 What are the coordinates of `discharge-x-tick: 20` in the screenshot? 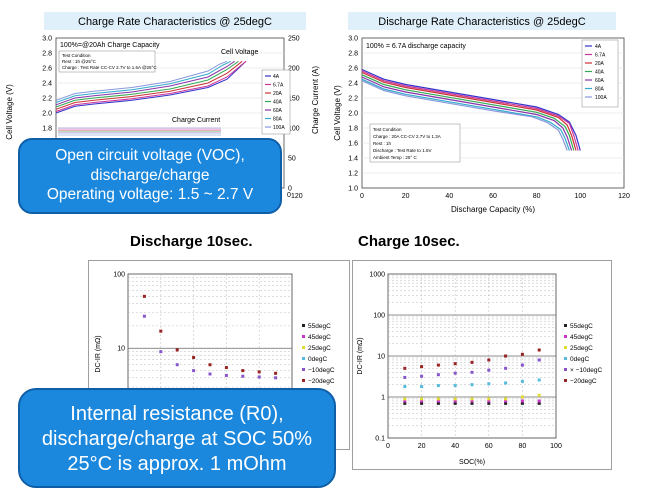 It's located at (406, 196).